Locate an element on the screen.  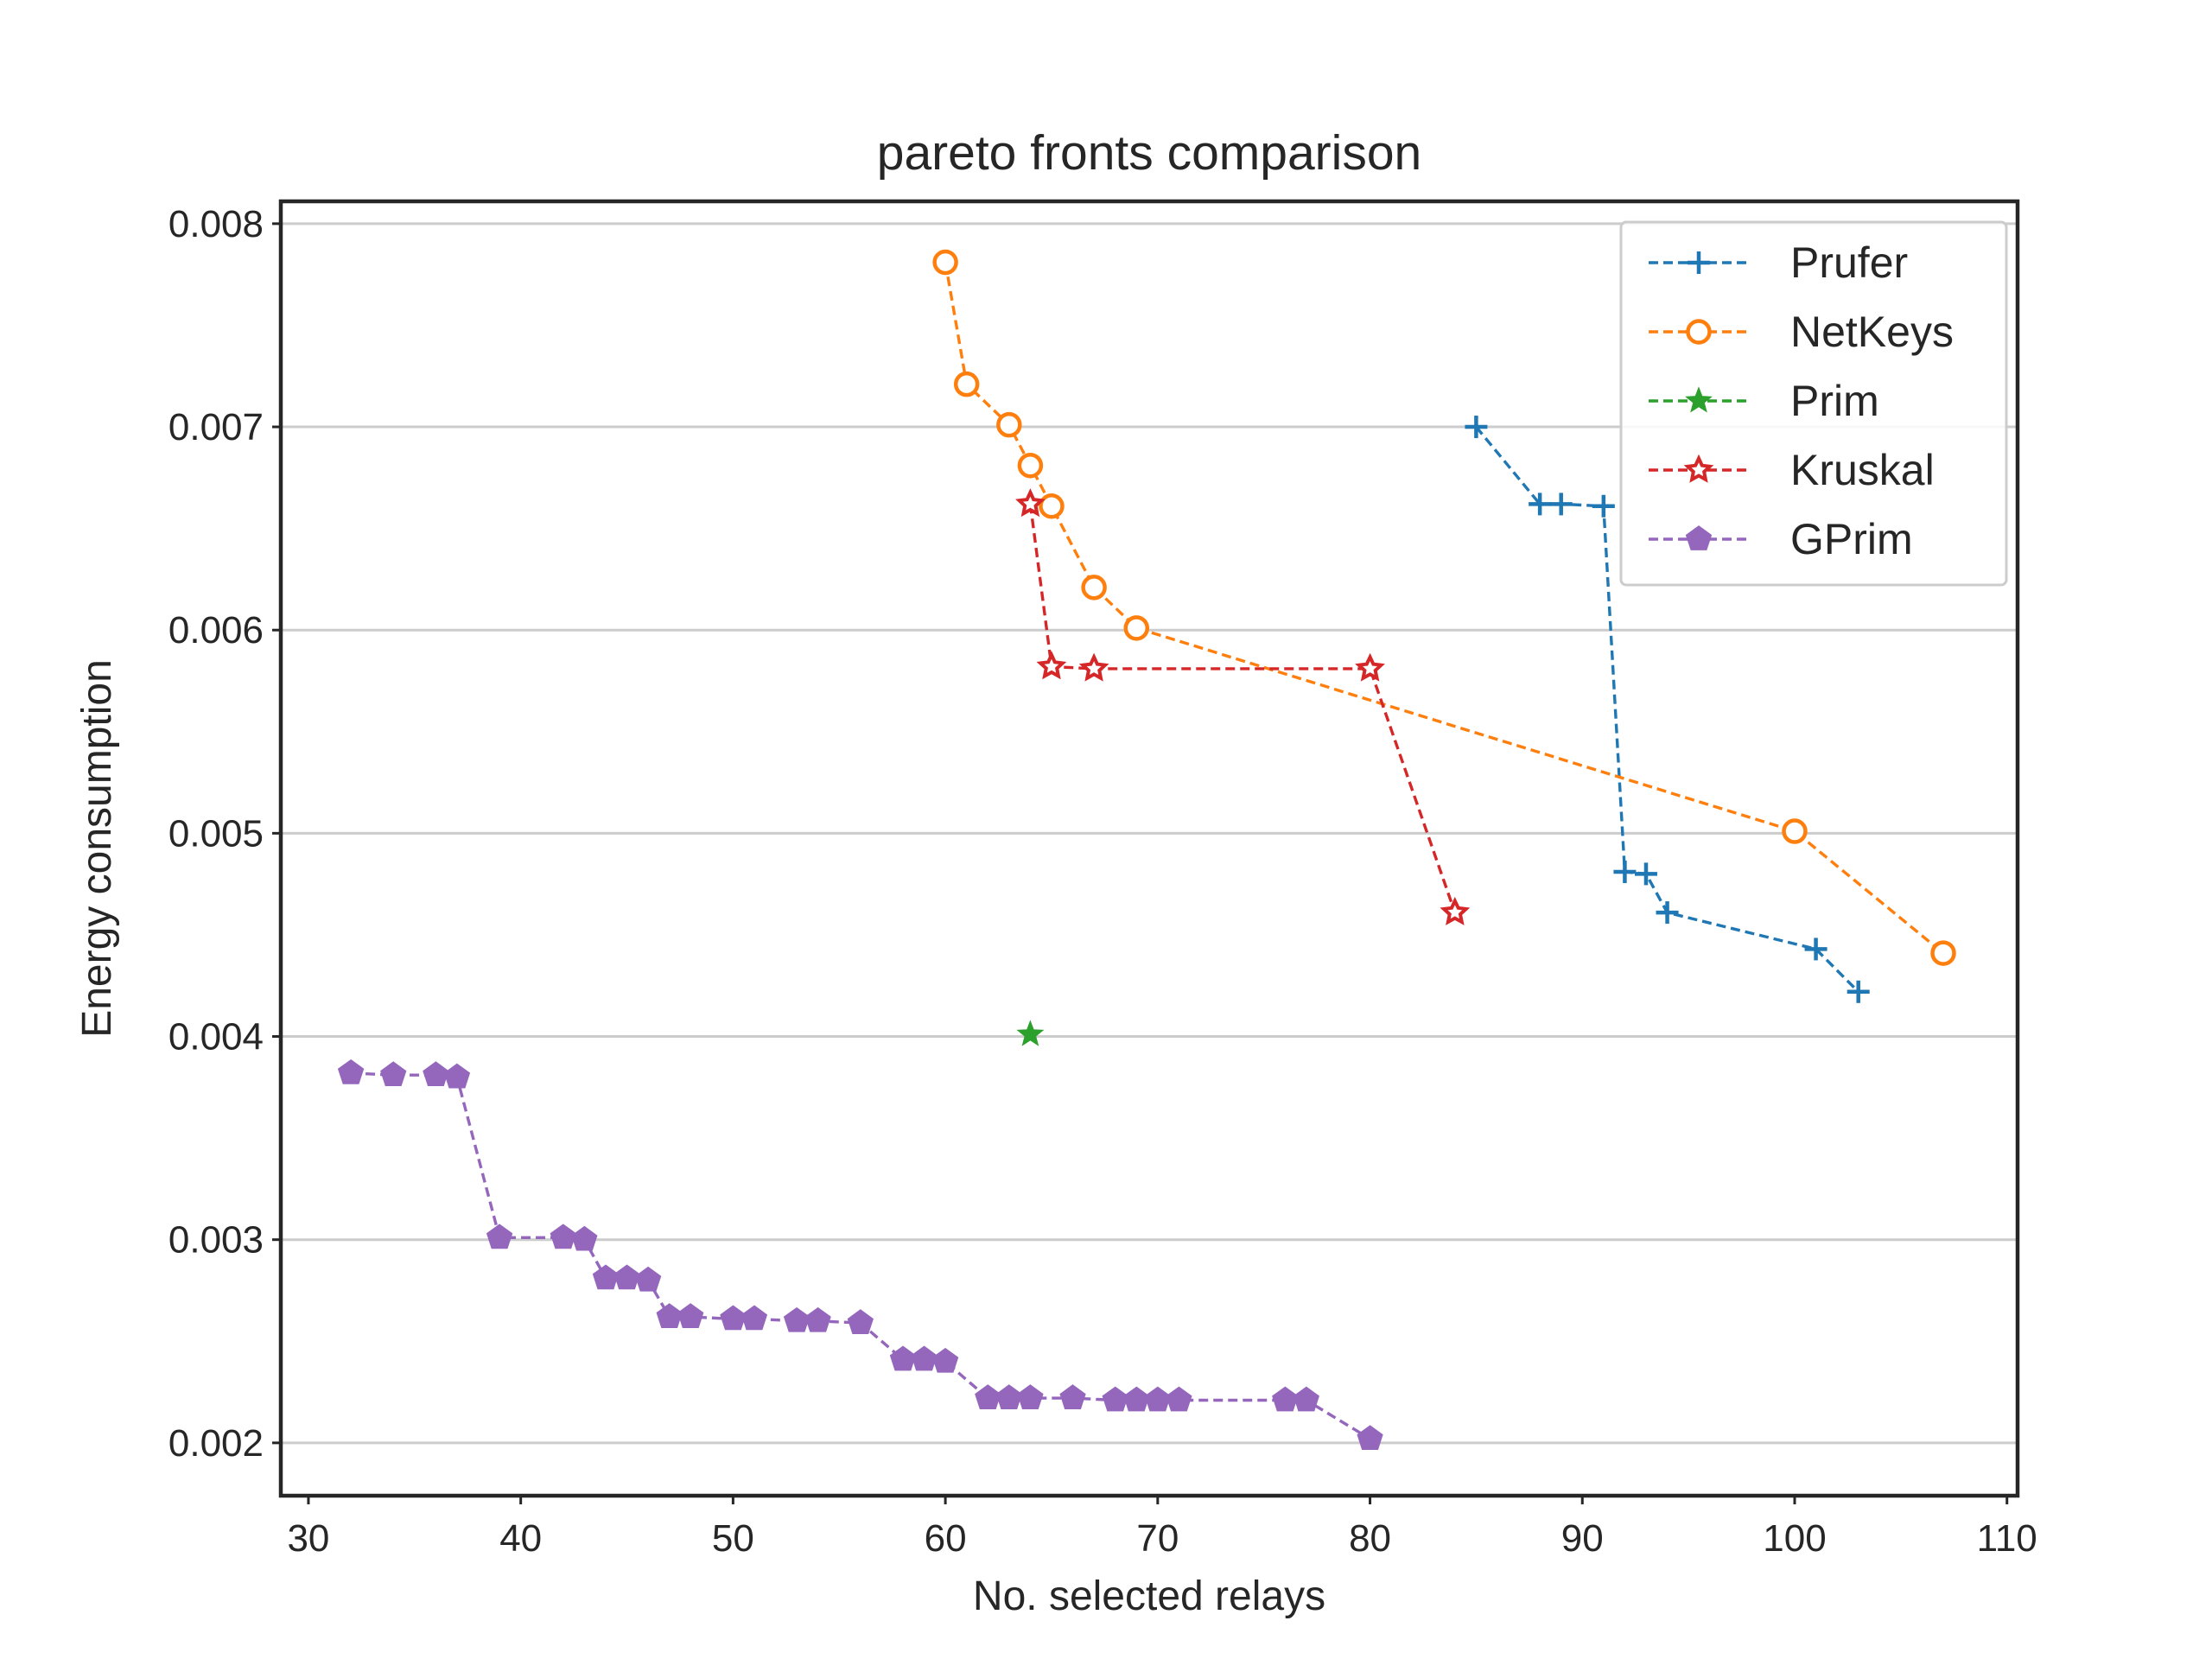
x-tick-label: 110 is located at coordinates (2007, 1538).